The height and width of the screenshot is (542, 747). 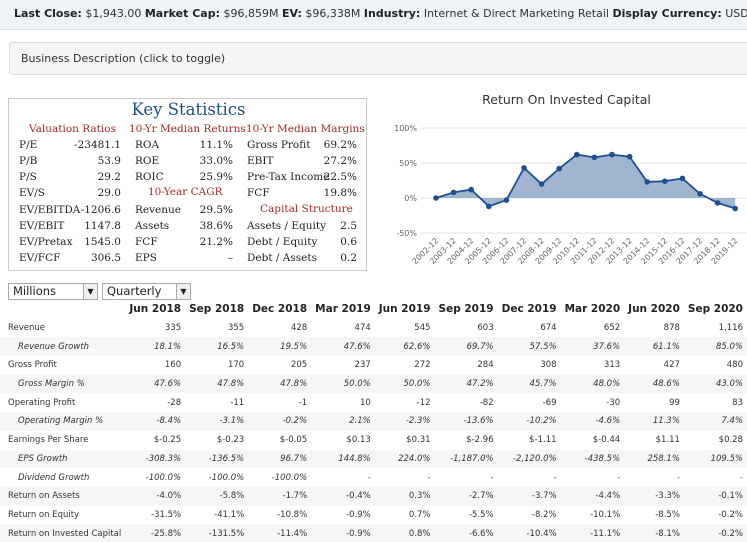 What do you see at coordinates (48, 440) in the screenshot?
I see `row-label: Earnings Per Share` at bounding box center [48, 440].